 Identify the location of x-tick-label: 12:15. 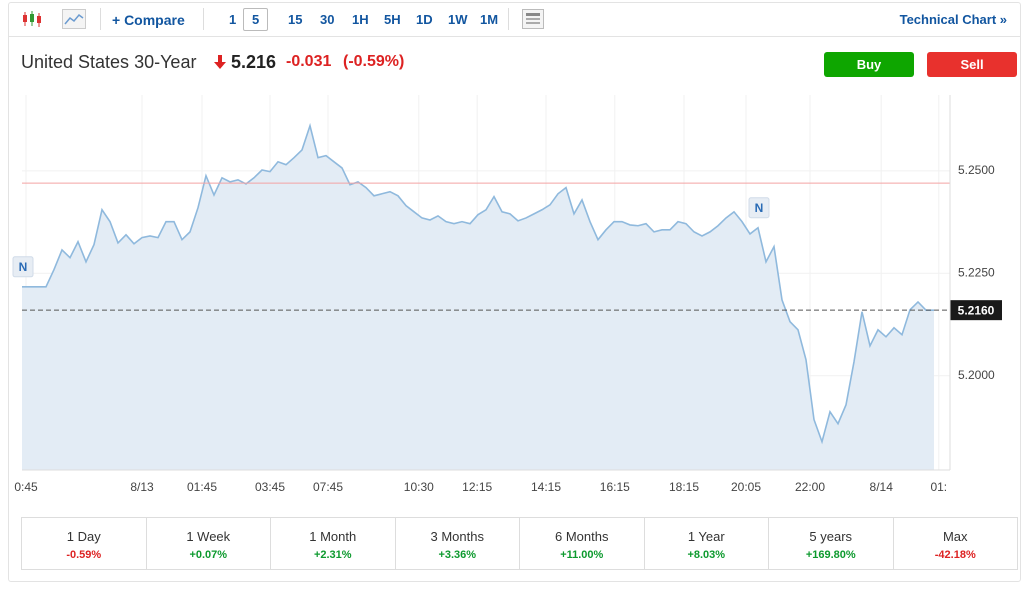
(477, 487).